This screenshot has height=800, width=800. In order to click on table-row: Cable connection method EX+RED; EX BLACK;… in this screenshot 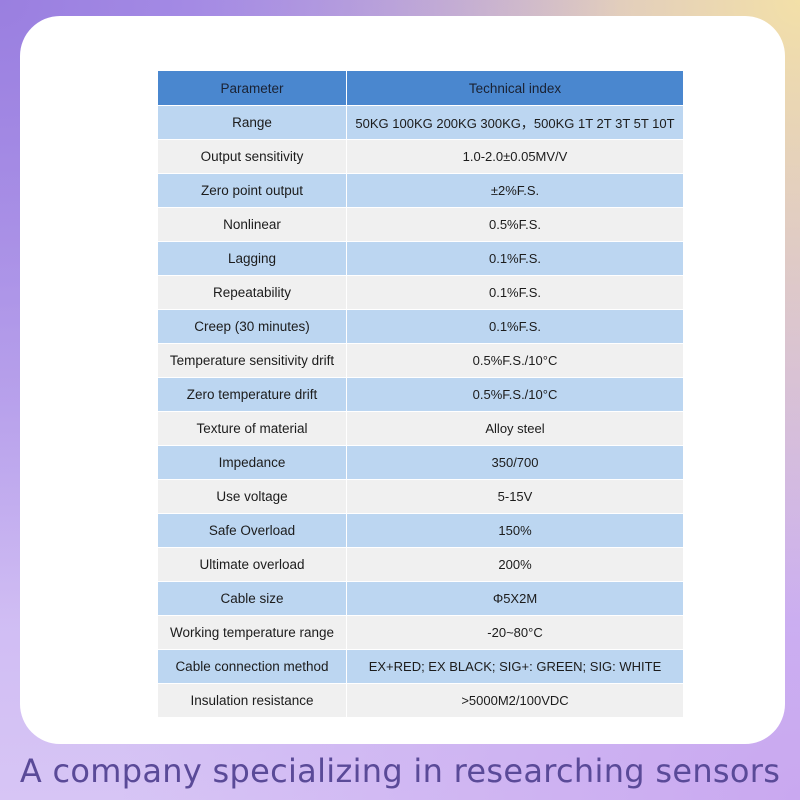, I will do `click(420, 666)`.